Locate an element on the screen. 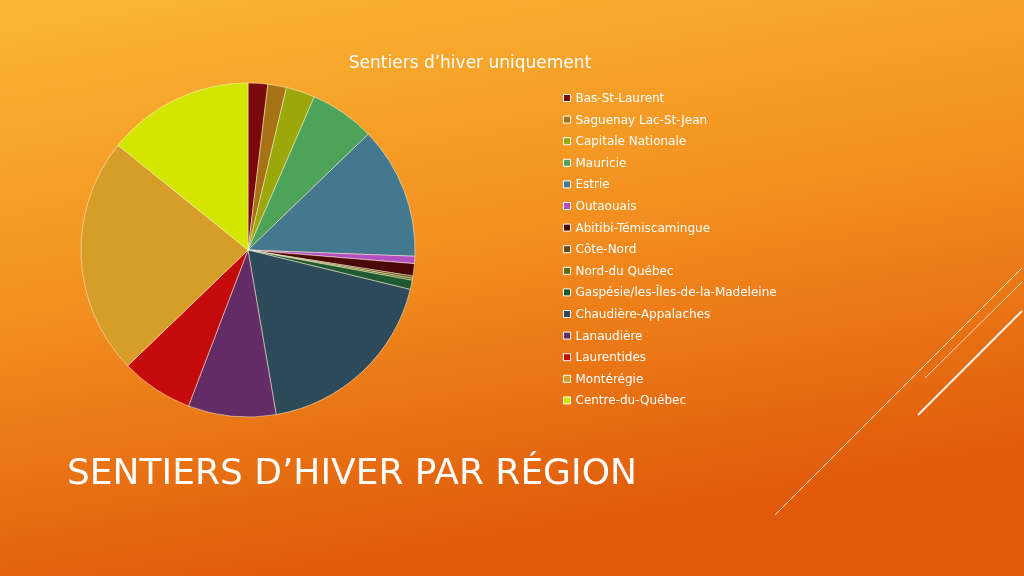 The image size is (1024, 576). legend-label: Montérégie is located at coordinates (609, 378).